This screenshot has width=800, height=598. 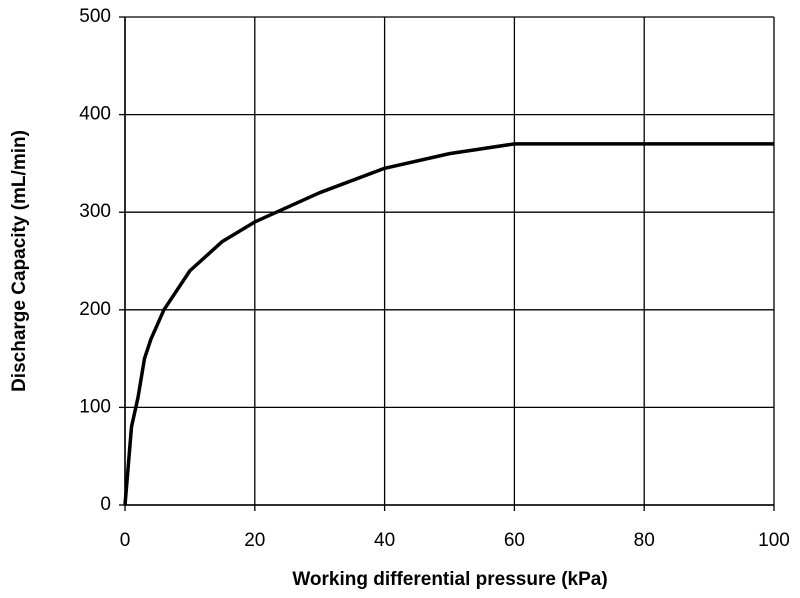 What do you see at coordinates (644, 540) in the screenshot?
I see `x-tick-label: 80` at bounding box center [644, 540].